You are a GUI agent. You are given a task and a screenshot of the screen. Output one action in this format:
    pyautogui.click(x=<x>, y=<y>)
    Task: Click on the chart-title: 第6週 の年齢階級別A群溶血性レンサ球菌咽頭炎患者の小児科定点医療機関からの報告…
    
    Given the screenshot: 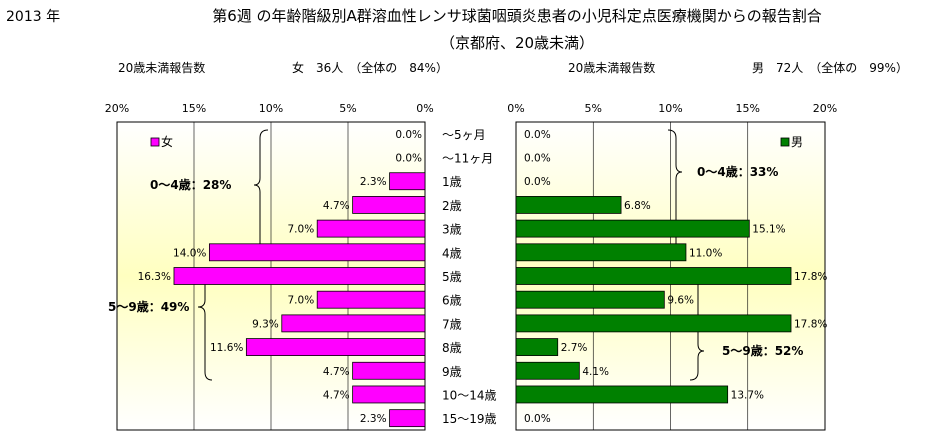 What is the action you would take?
    pyautogui.click(x=517, y=16)
    